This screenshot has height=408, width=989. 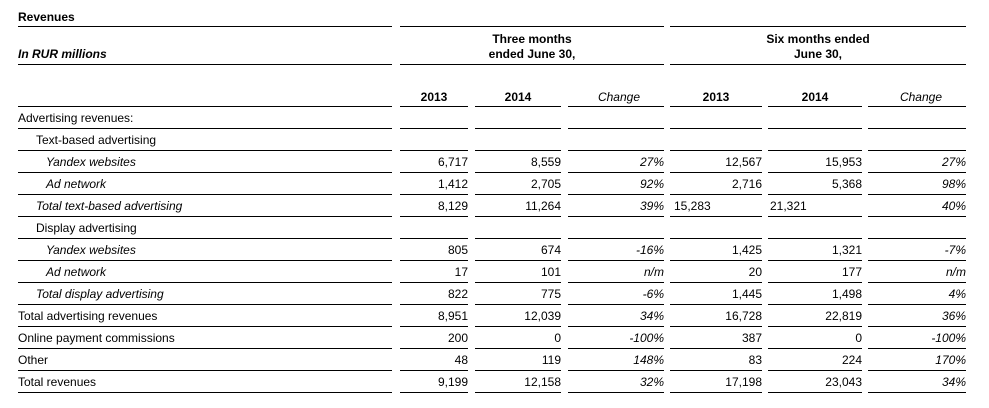 I want to click on group-header-six-months-line2: June 30,, so click(x=818, y=54).